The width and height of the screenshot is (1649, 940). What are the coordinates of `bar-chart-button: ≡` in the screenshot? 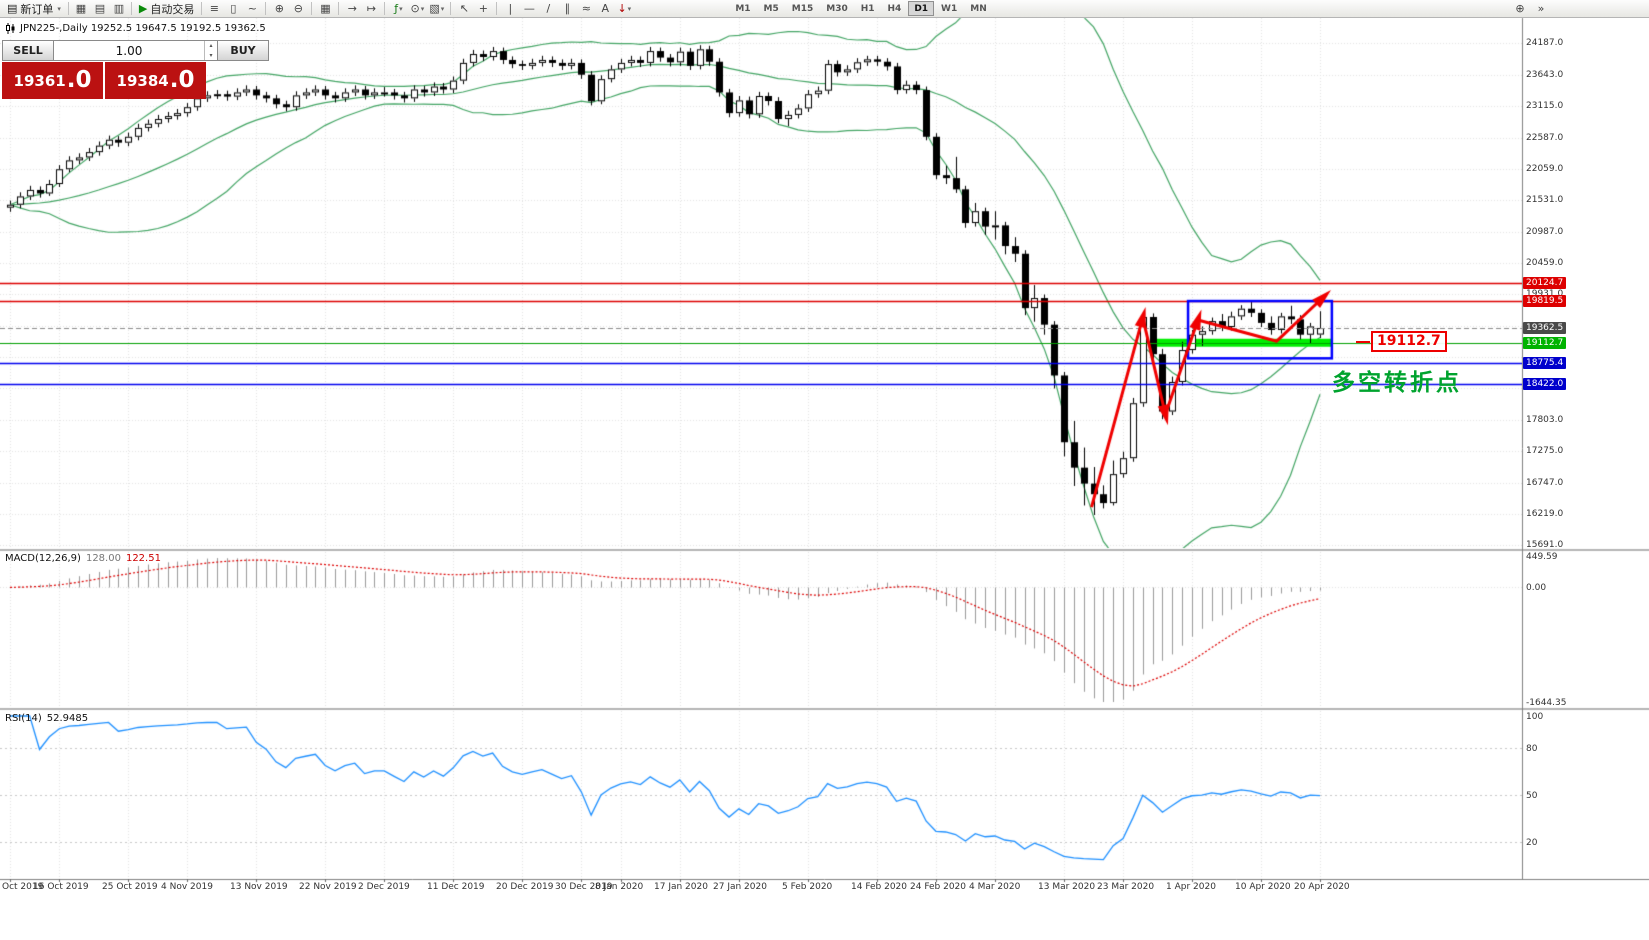 It's located at (214, 9).